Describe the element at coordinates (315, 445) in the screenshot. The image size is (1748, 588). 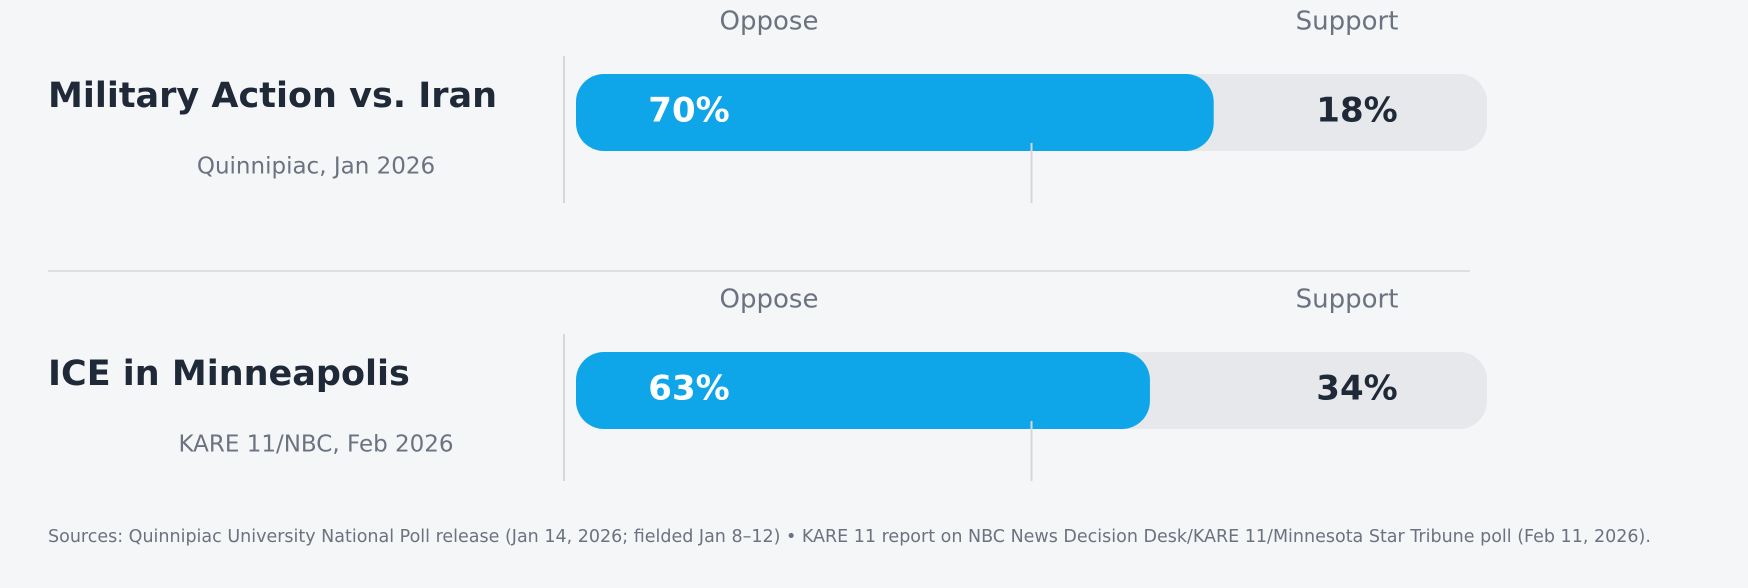
I see `row-source: KARE 11/NBC, Feb 2026` at that location.